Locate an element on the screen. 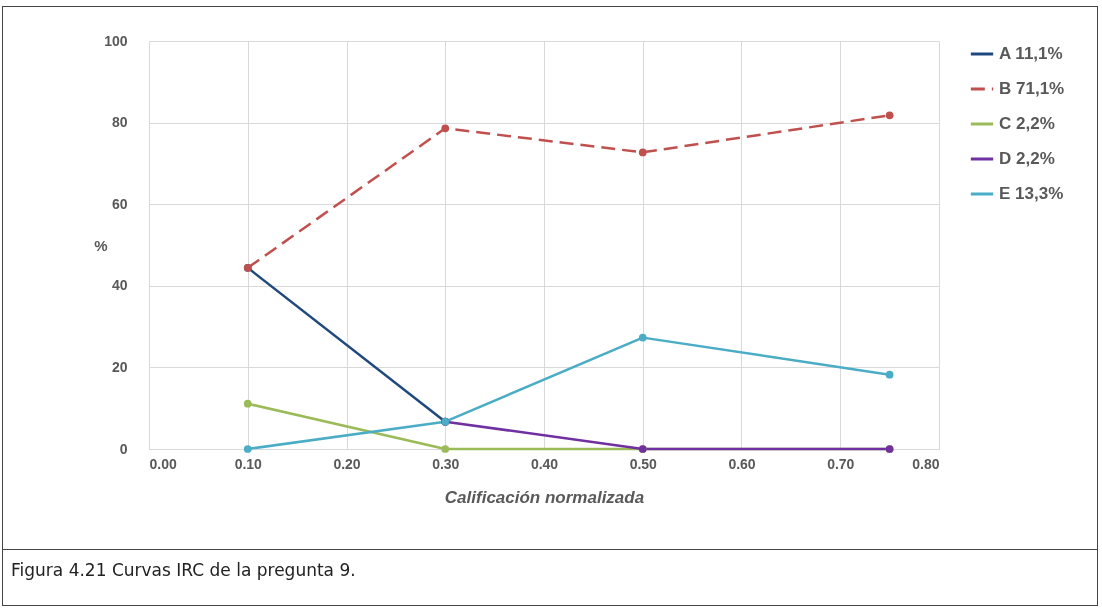 The image size is (1102, 610). y-tick-label: 80 is located at coordinates (119, 122).